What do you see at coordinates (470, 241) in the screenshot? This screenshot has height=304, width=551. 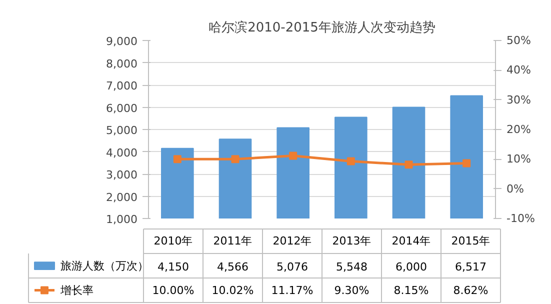 I see `x-tick-label: 2015年` at bounding box center [470, 241].